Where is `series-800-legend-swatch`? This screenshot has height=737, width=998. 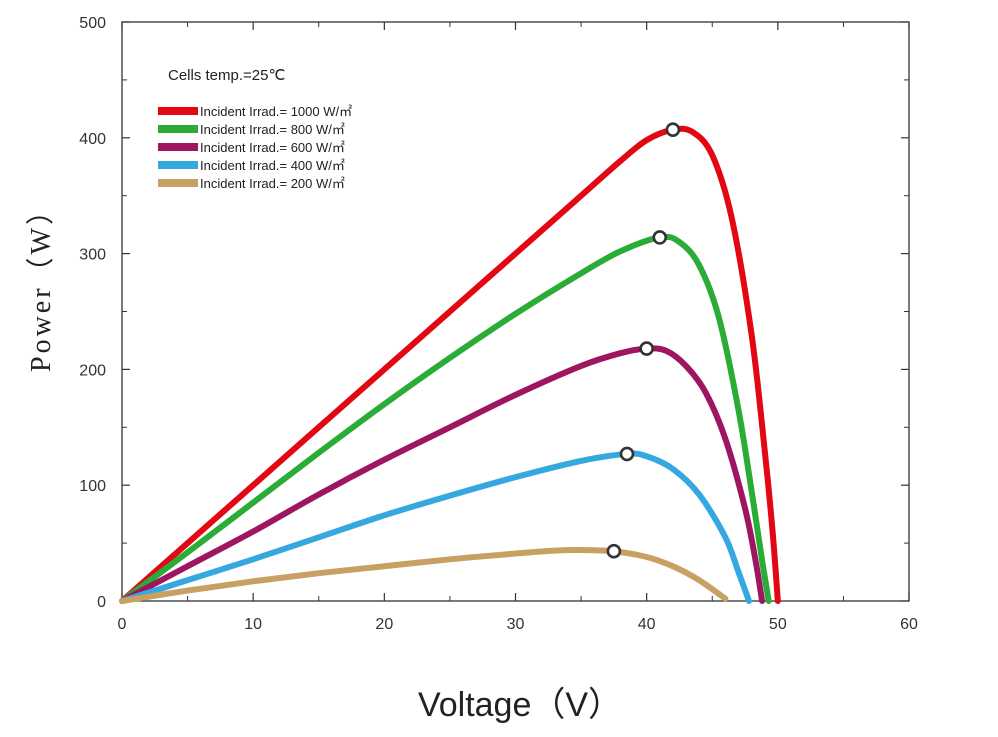
series-800-legend-swatch is located at coordinates (178, 129).